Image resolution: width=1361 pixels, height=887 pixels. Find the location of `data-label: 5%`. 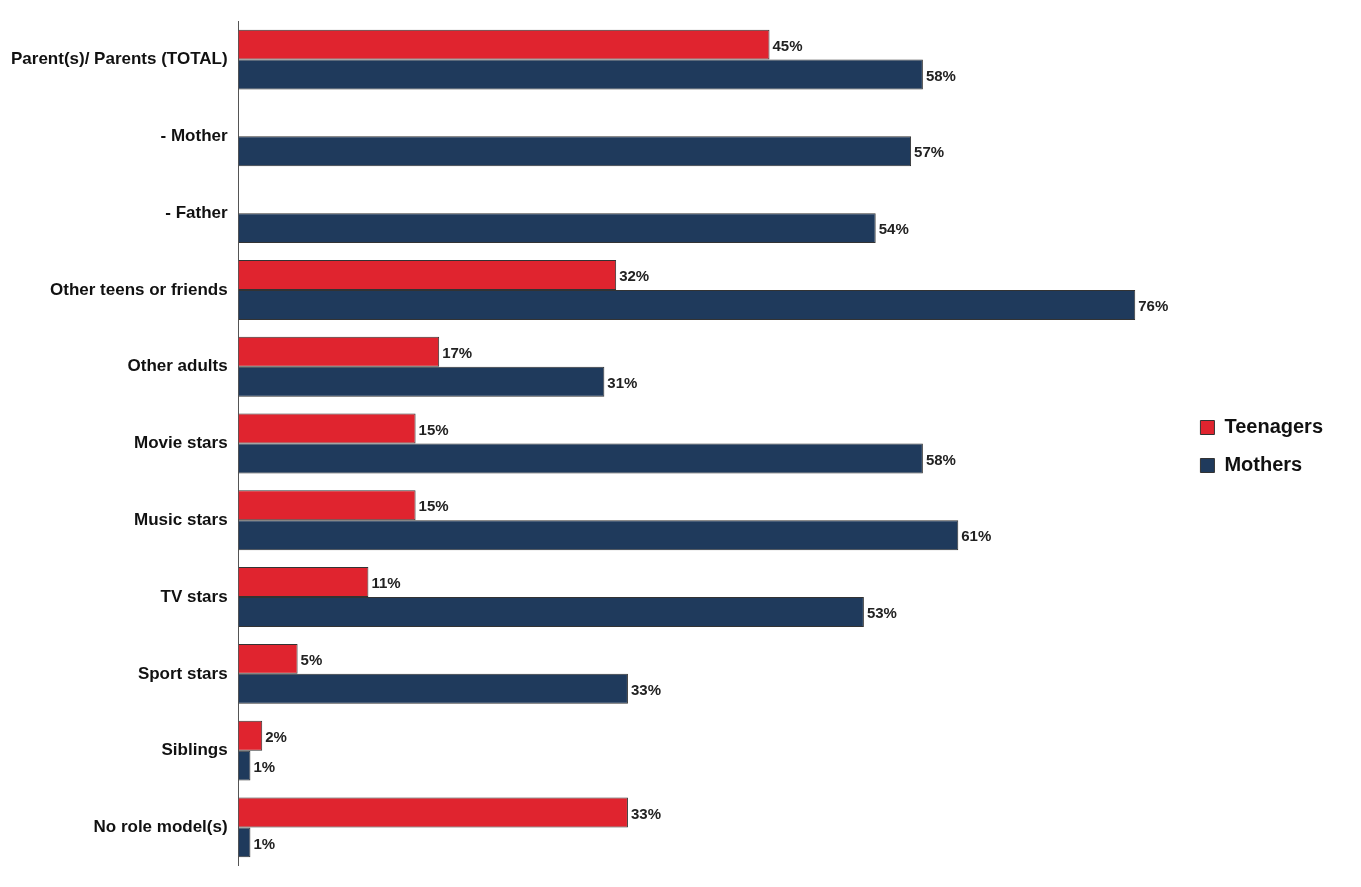

data-label: 5% is located at coordinates (311, 660).